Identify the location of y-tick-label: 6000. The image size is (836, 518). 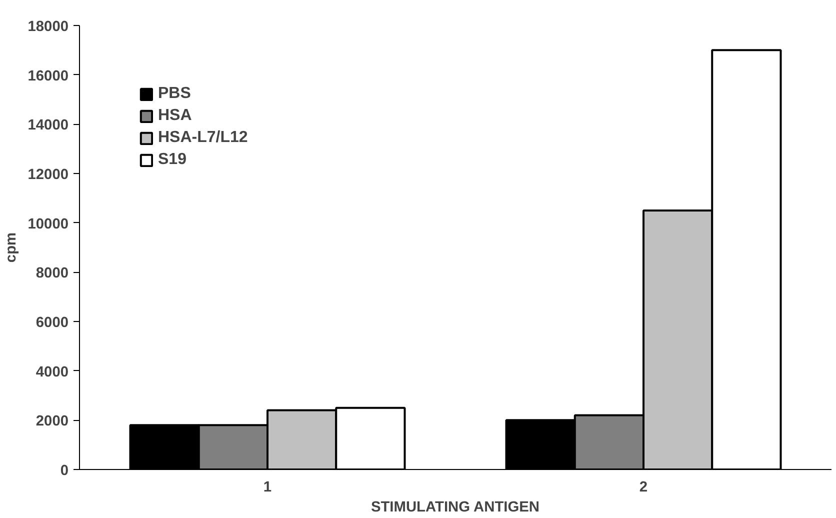
(52, 323).